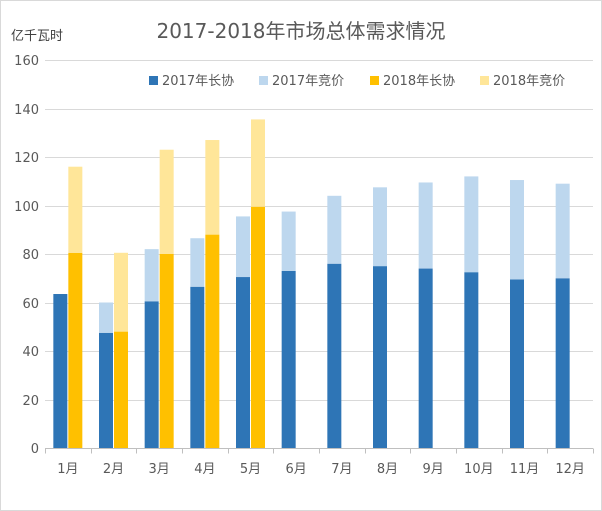 Image resolution: width=602 pixels, height=511 pixels. I want to click on y-axis-tick-labels: 0 20 40 60 80 100 120 140 160, so click(26, 255).